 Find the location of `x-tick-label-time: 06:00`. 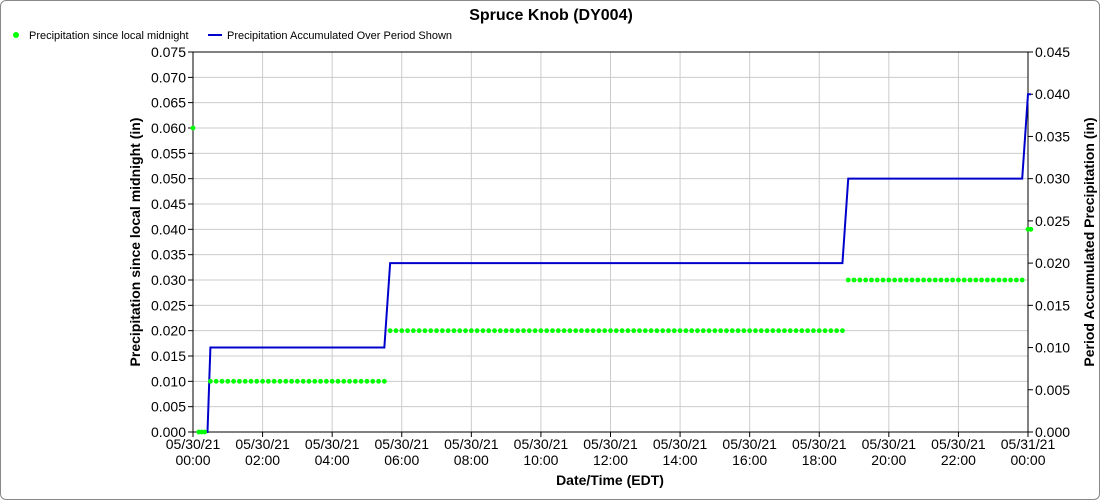

x-tick-label-time: 06:00 is located at coordinates (401, 460).